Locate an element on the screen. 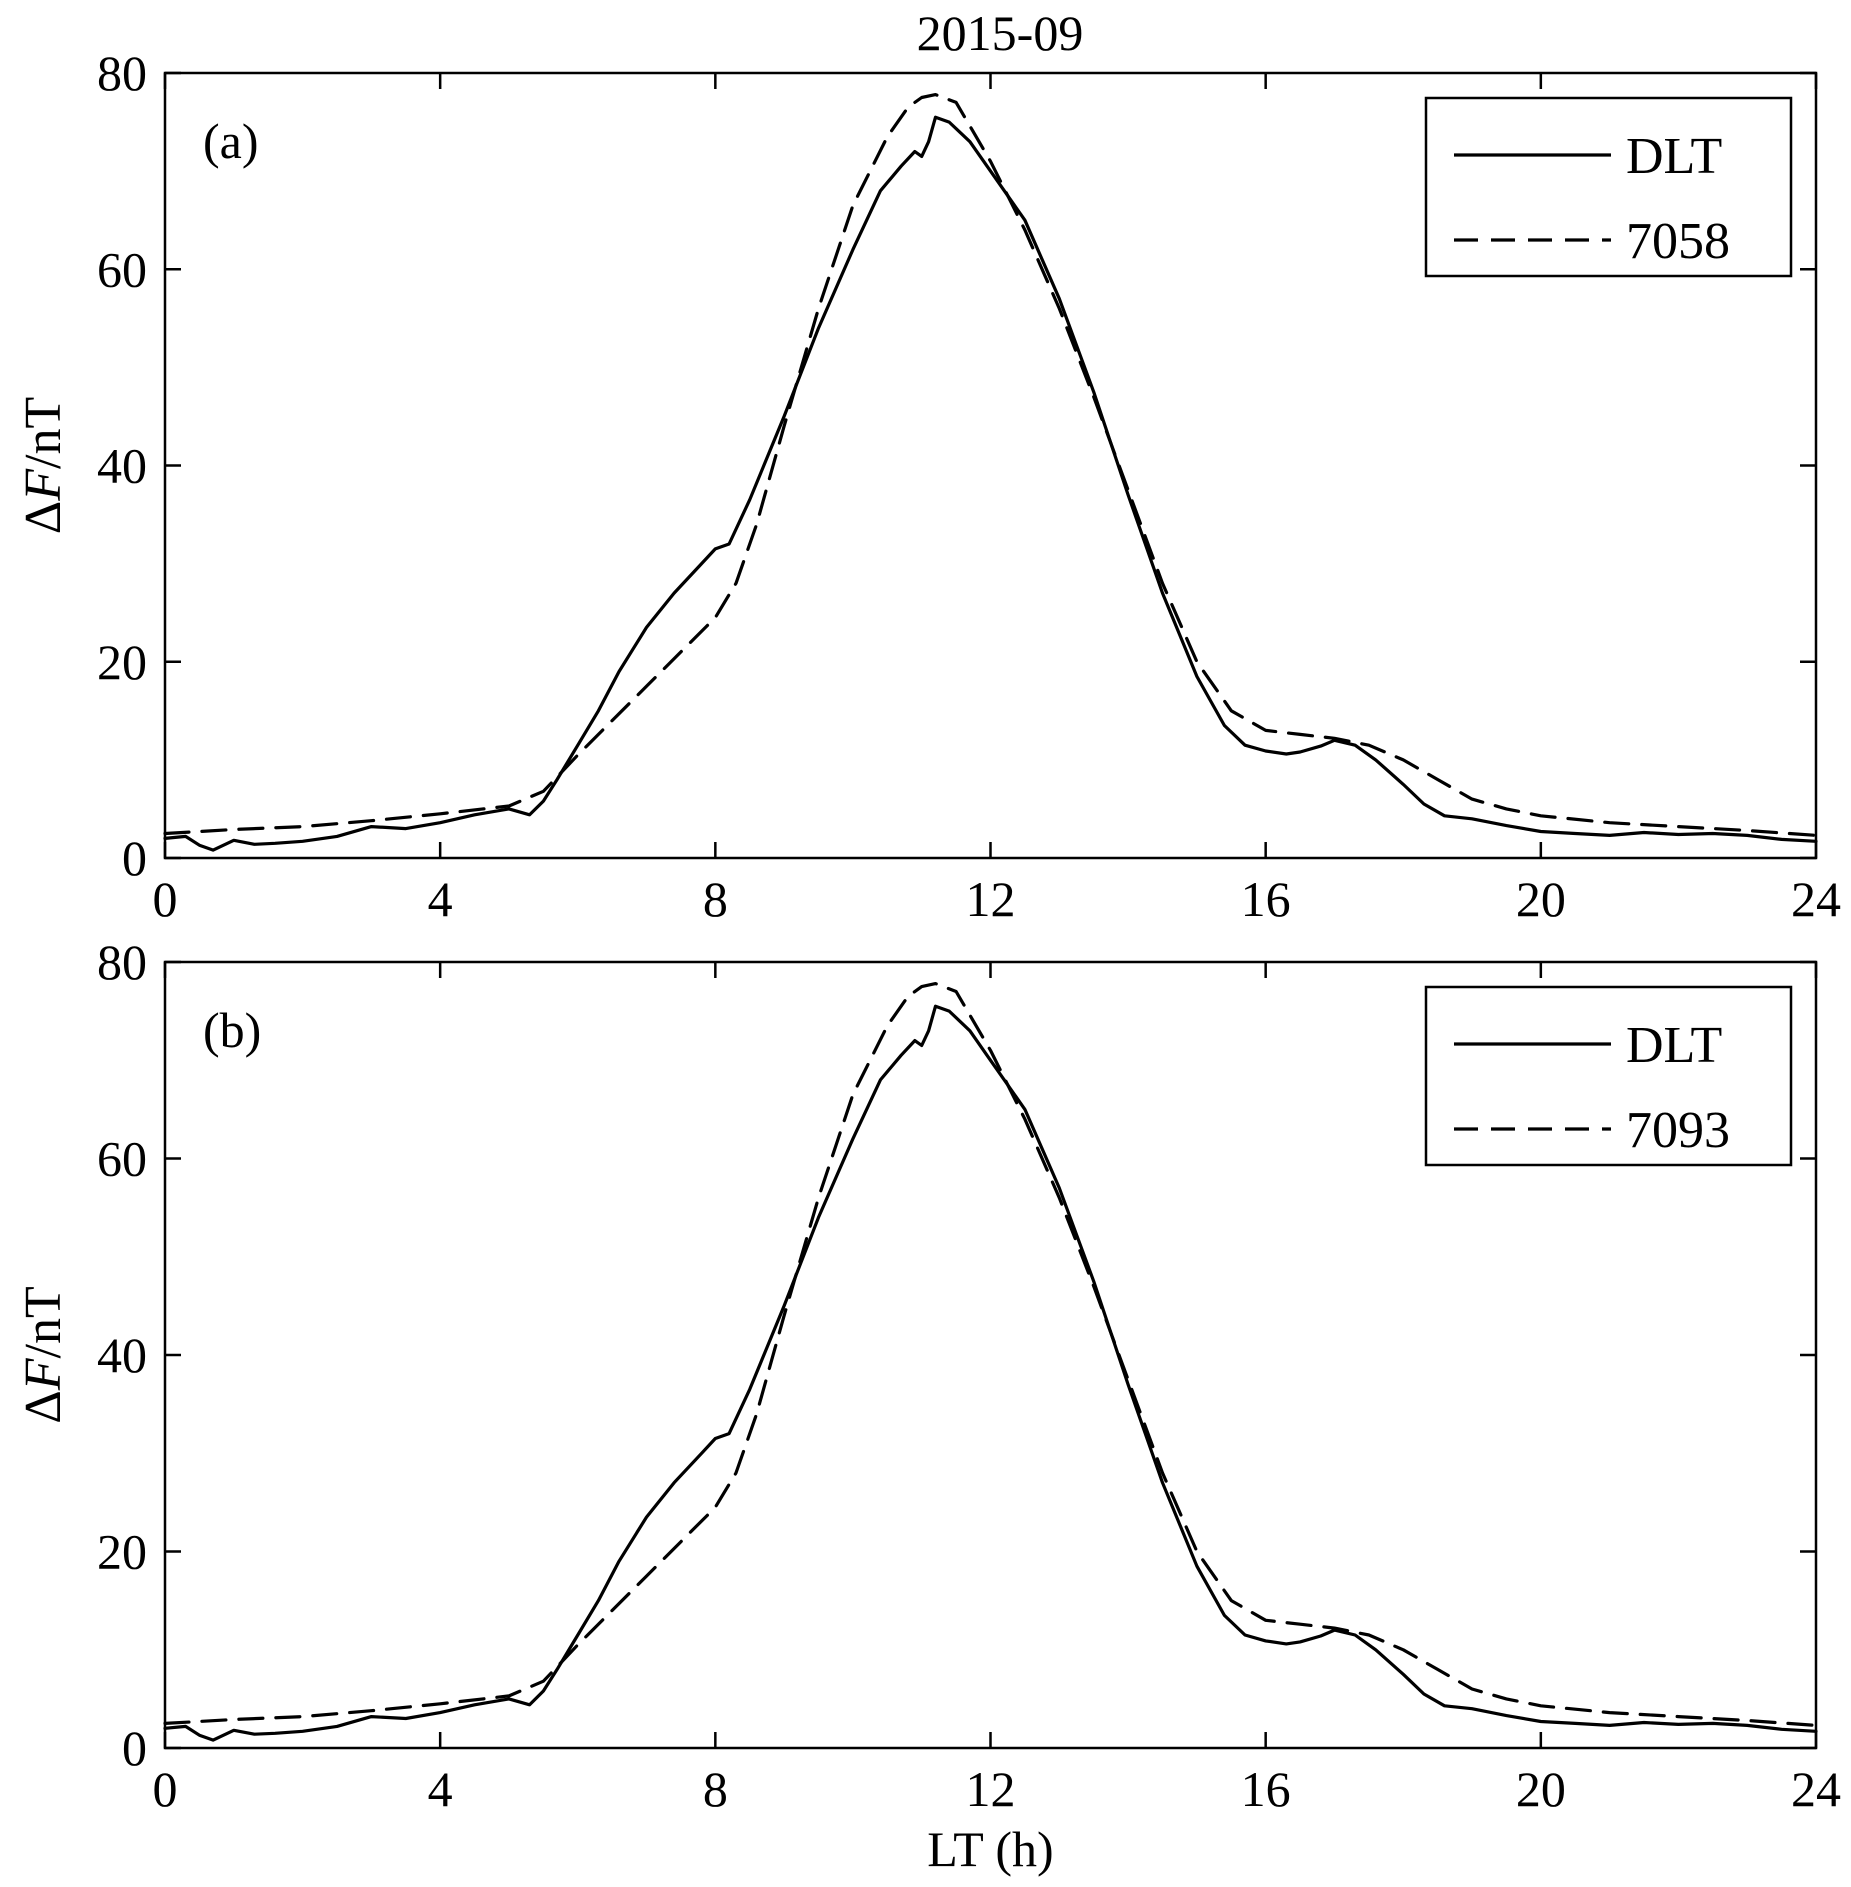 The width and height of the screenshot is (1851, 1887). x-axis-label: LT (h) is located at coordinates (990, 1849).